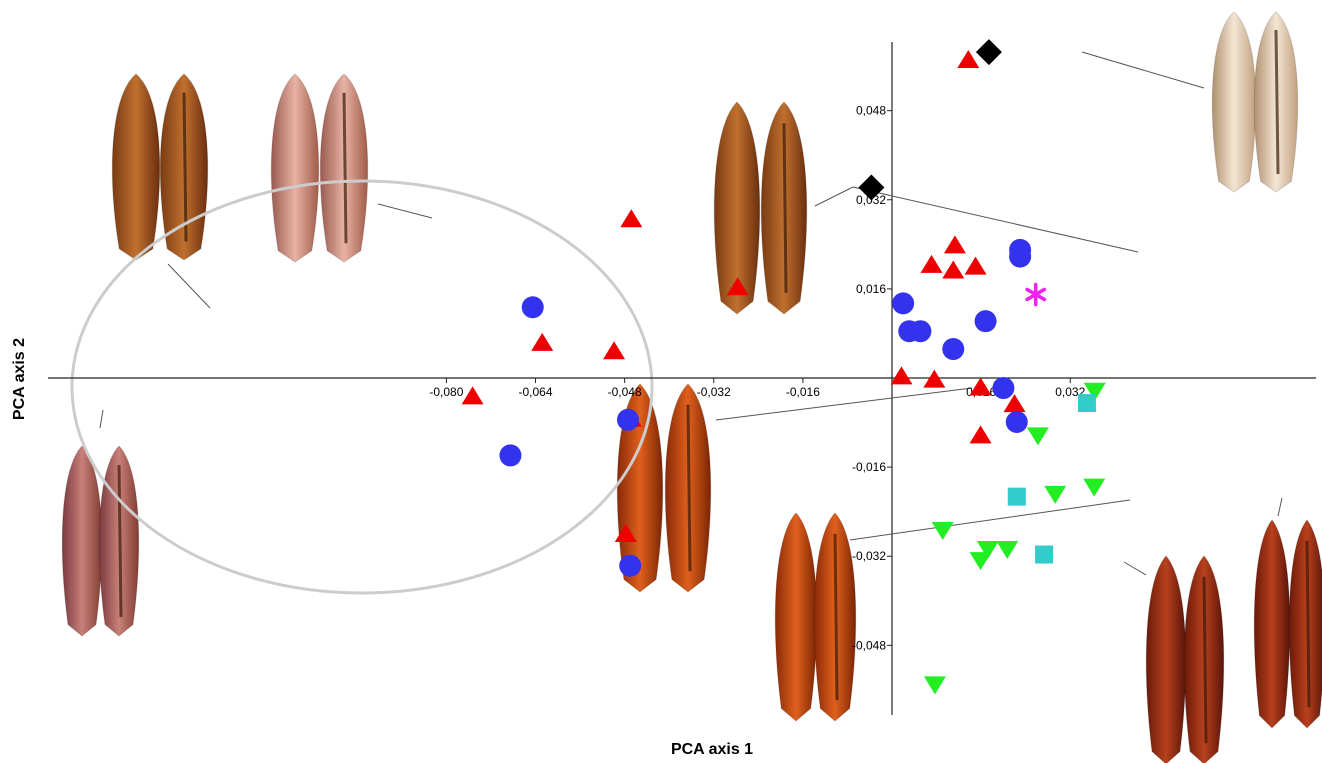 The height and width of the screenshot is (763, 1322). Describe the element at coordinates (796, 617) in the screenshot. I see `shell-photo-7-a` at that location.